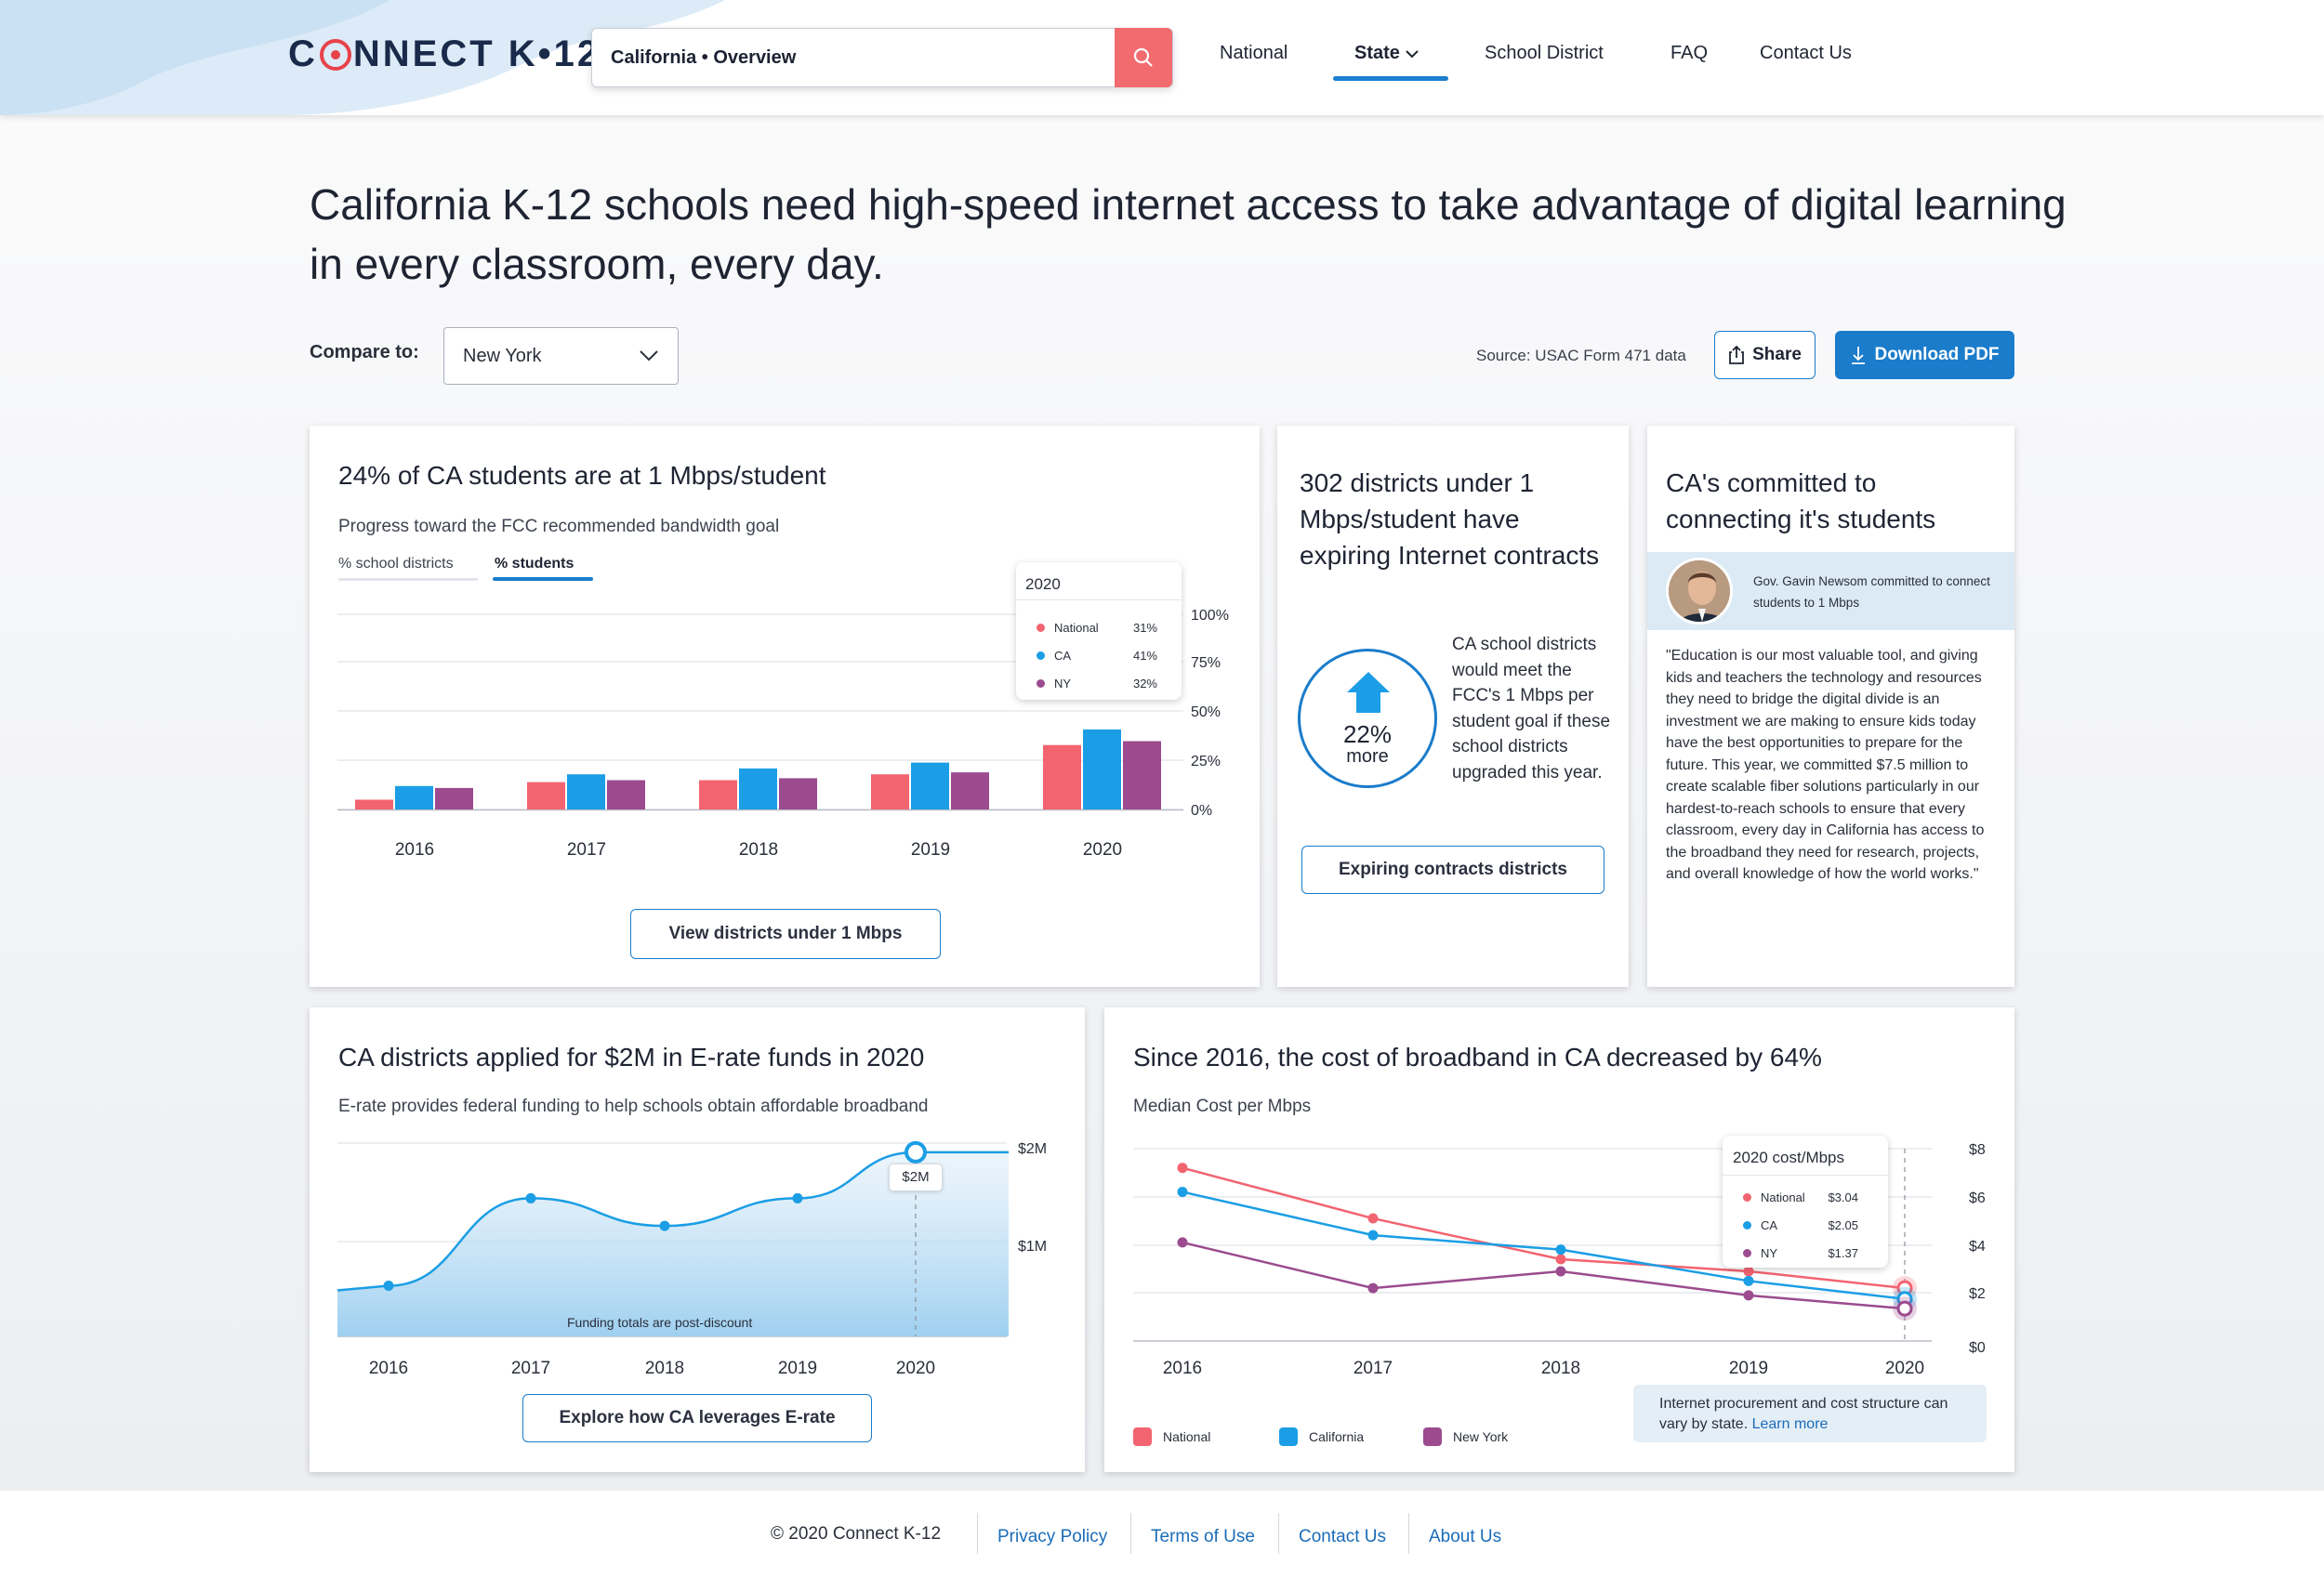 This screenshot has width=2324, height=1578. I want to click on data-source-note: Source: USAC Form 471 data, so click(1581, 356).